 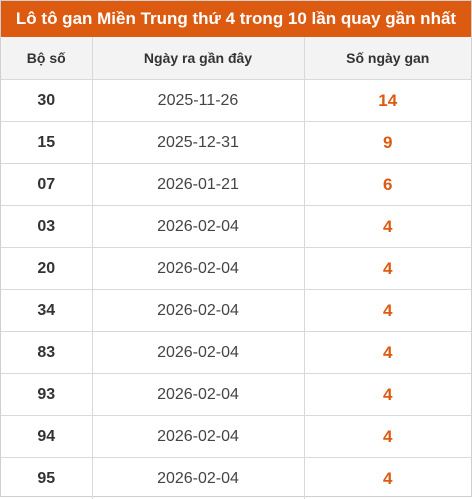 What do you see at coordinates (198, 185) in the screenshot?
I see `row-last-date: 2026-01-21` at bounding box center [198, 185].